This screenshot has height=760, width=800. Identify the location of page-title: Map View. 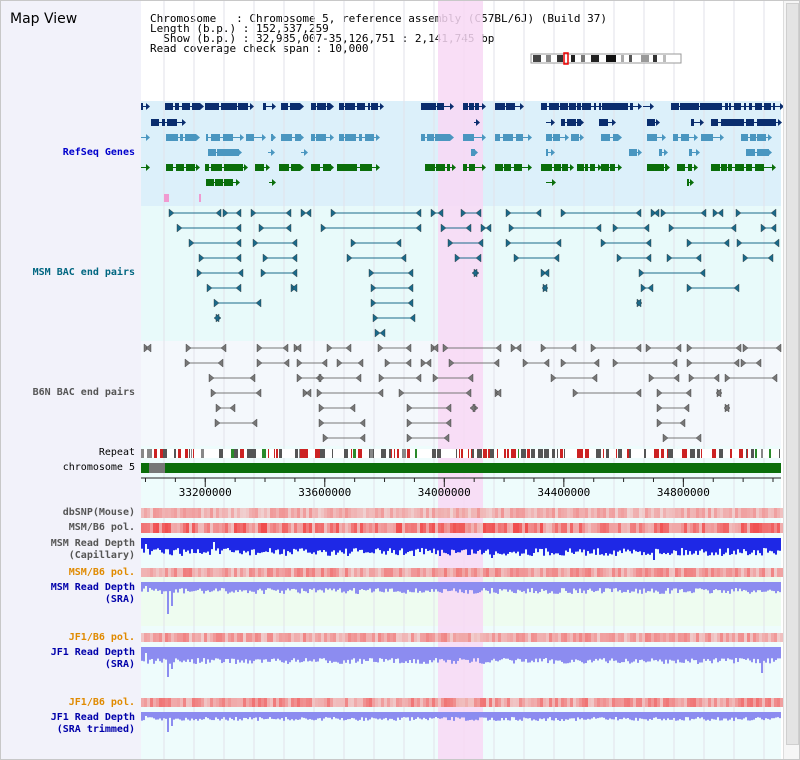
(44, 19).